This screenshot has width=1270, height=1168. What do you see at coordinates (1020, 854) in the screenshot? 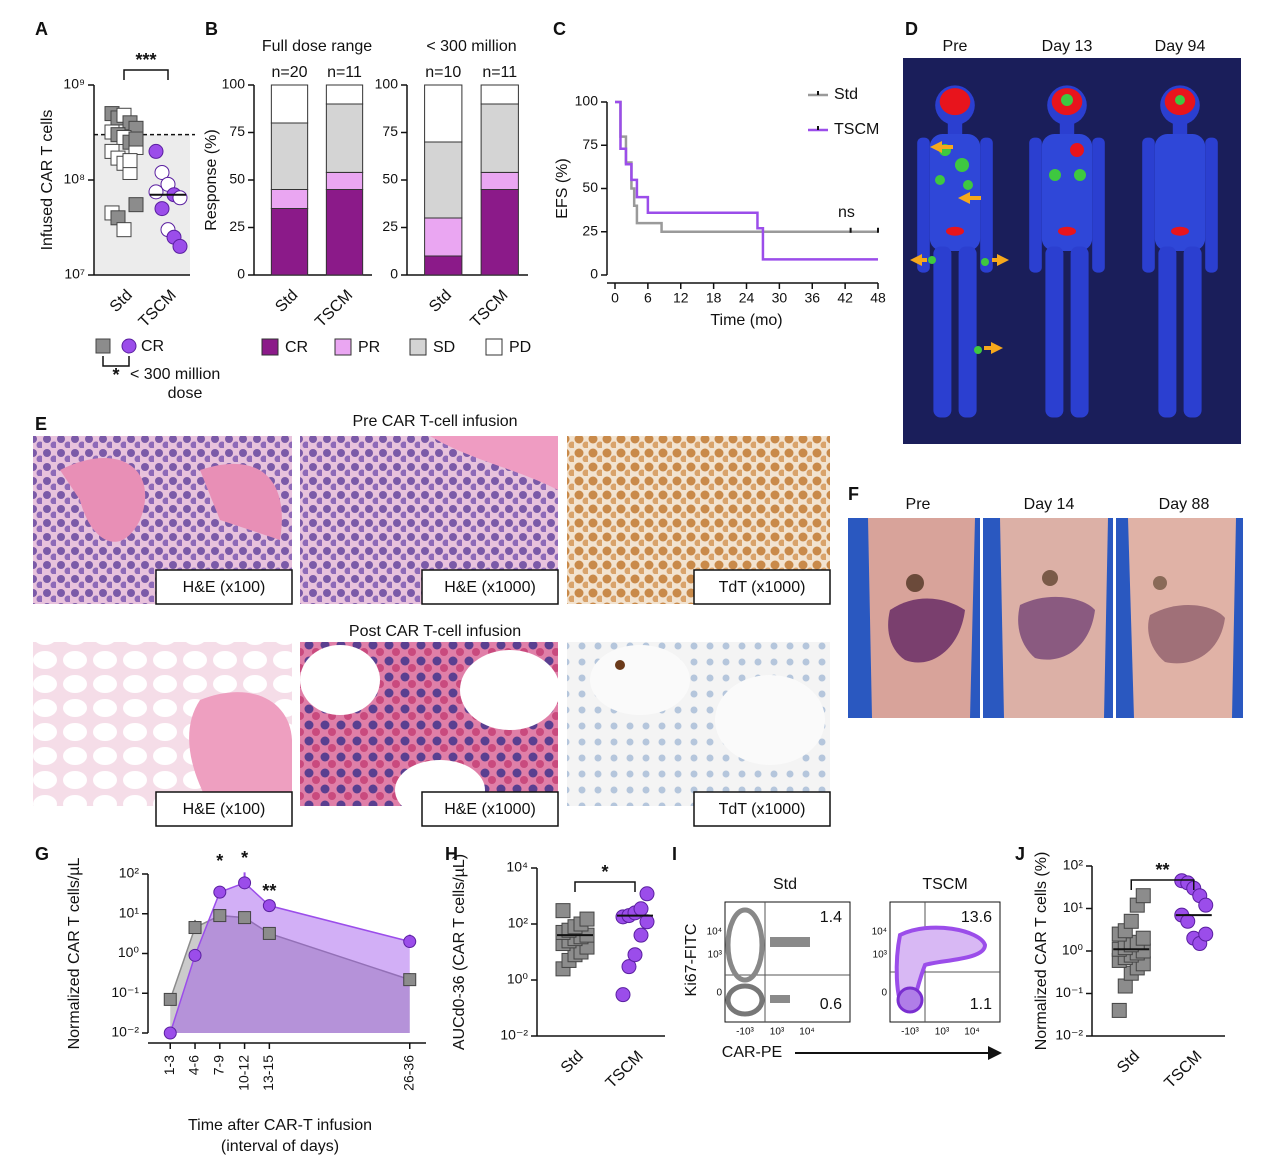
I see `panel-label: J` at bounding box center [1020, 854].